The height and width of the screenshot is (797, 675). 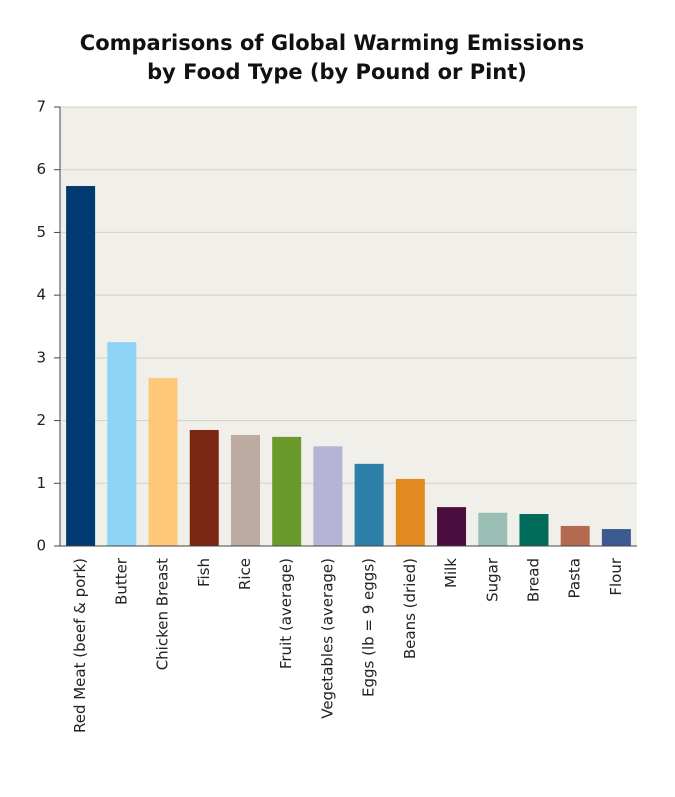 I want to click on x-tick-label: Milk, so click(x=451, y=573).